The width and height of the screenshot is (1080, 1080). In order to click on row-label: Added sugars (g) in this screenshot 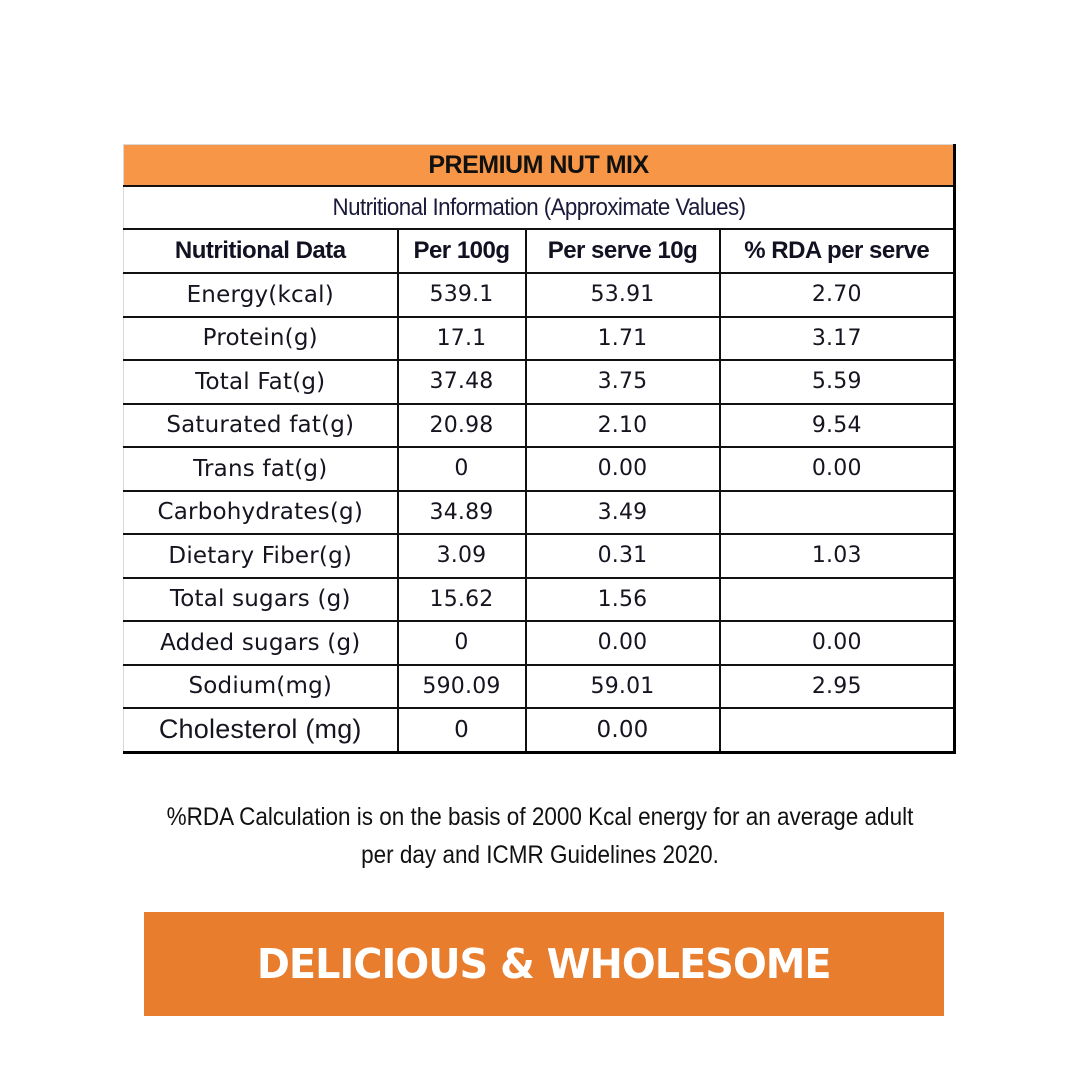, I will do `click(261, 643)`.